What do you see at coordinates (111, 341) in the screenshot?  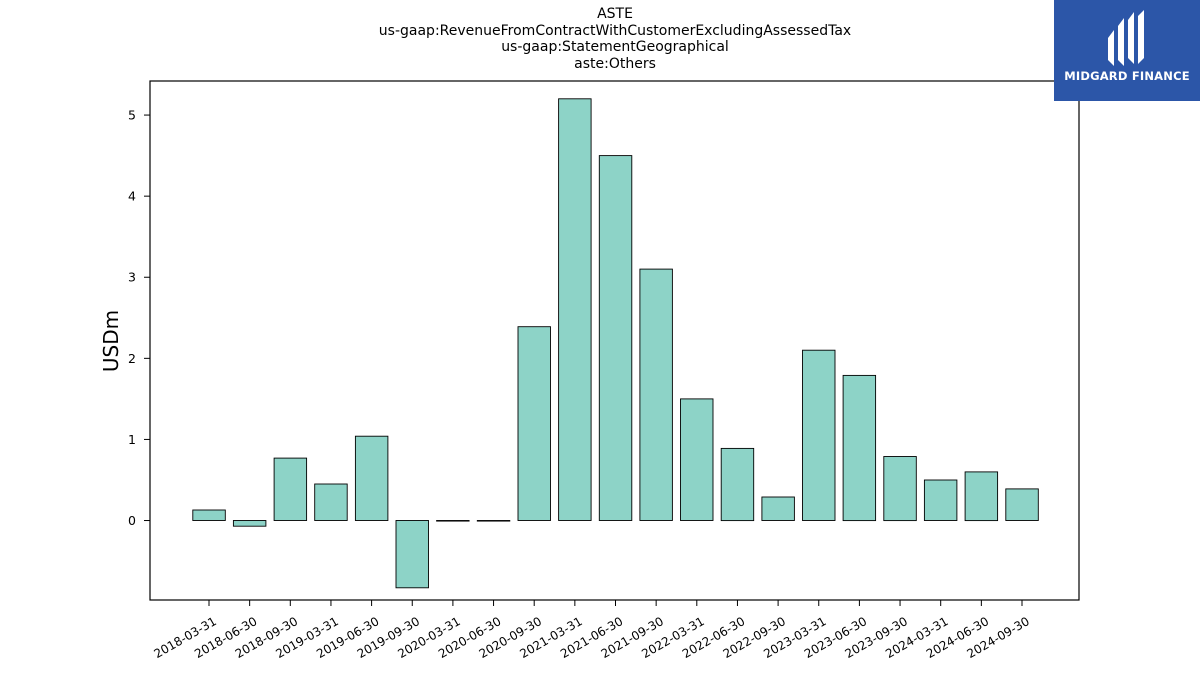 I see `y-axis-label: USDm` at bounding box center [111, 341].